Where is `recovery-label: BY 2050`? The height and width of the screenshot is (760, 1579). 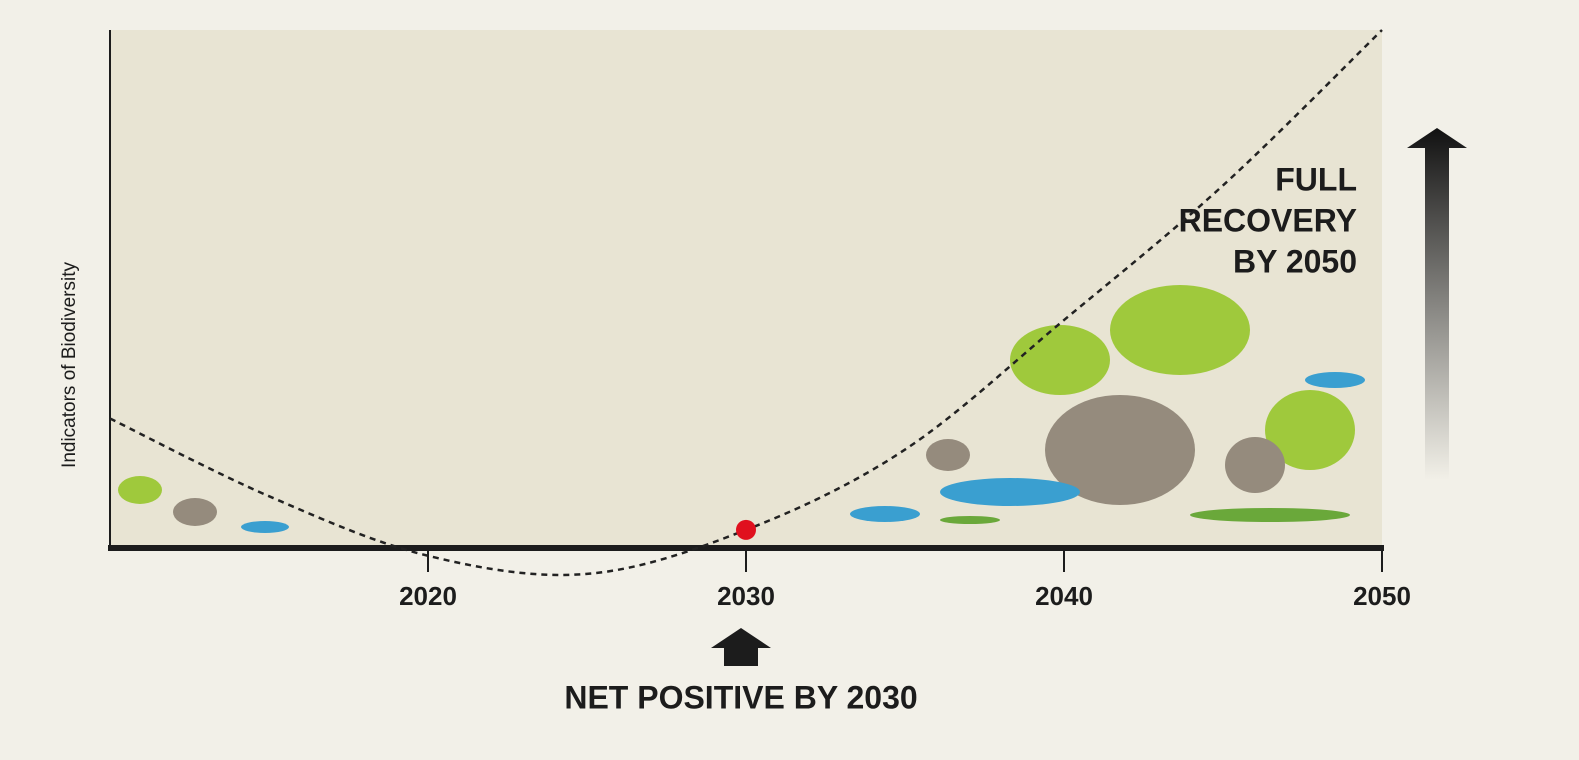 recovery-label: BY 2050 is located at coordinates (1295, 261).